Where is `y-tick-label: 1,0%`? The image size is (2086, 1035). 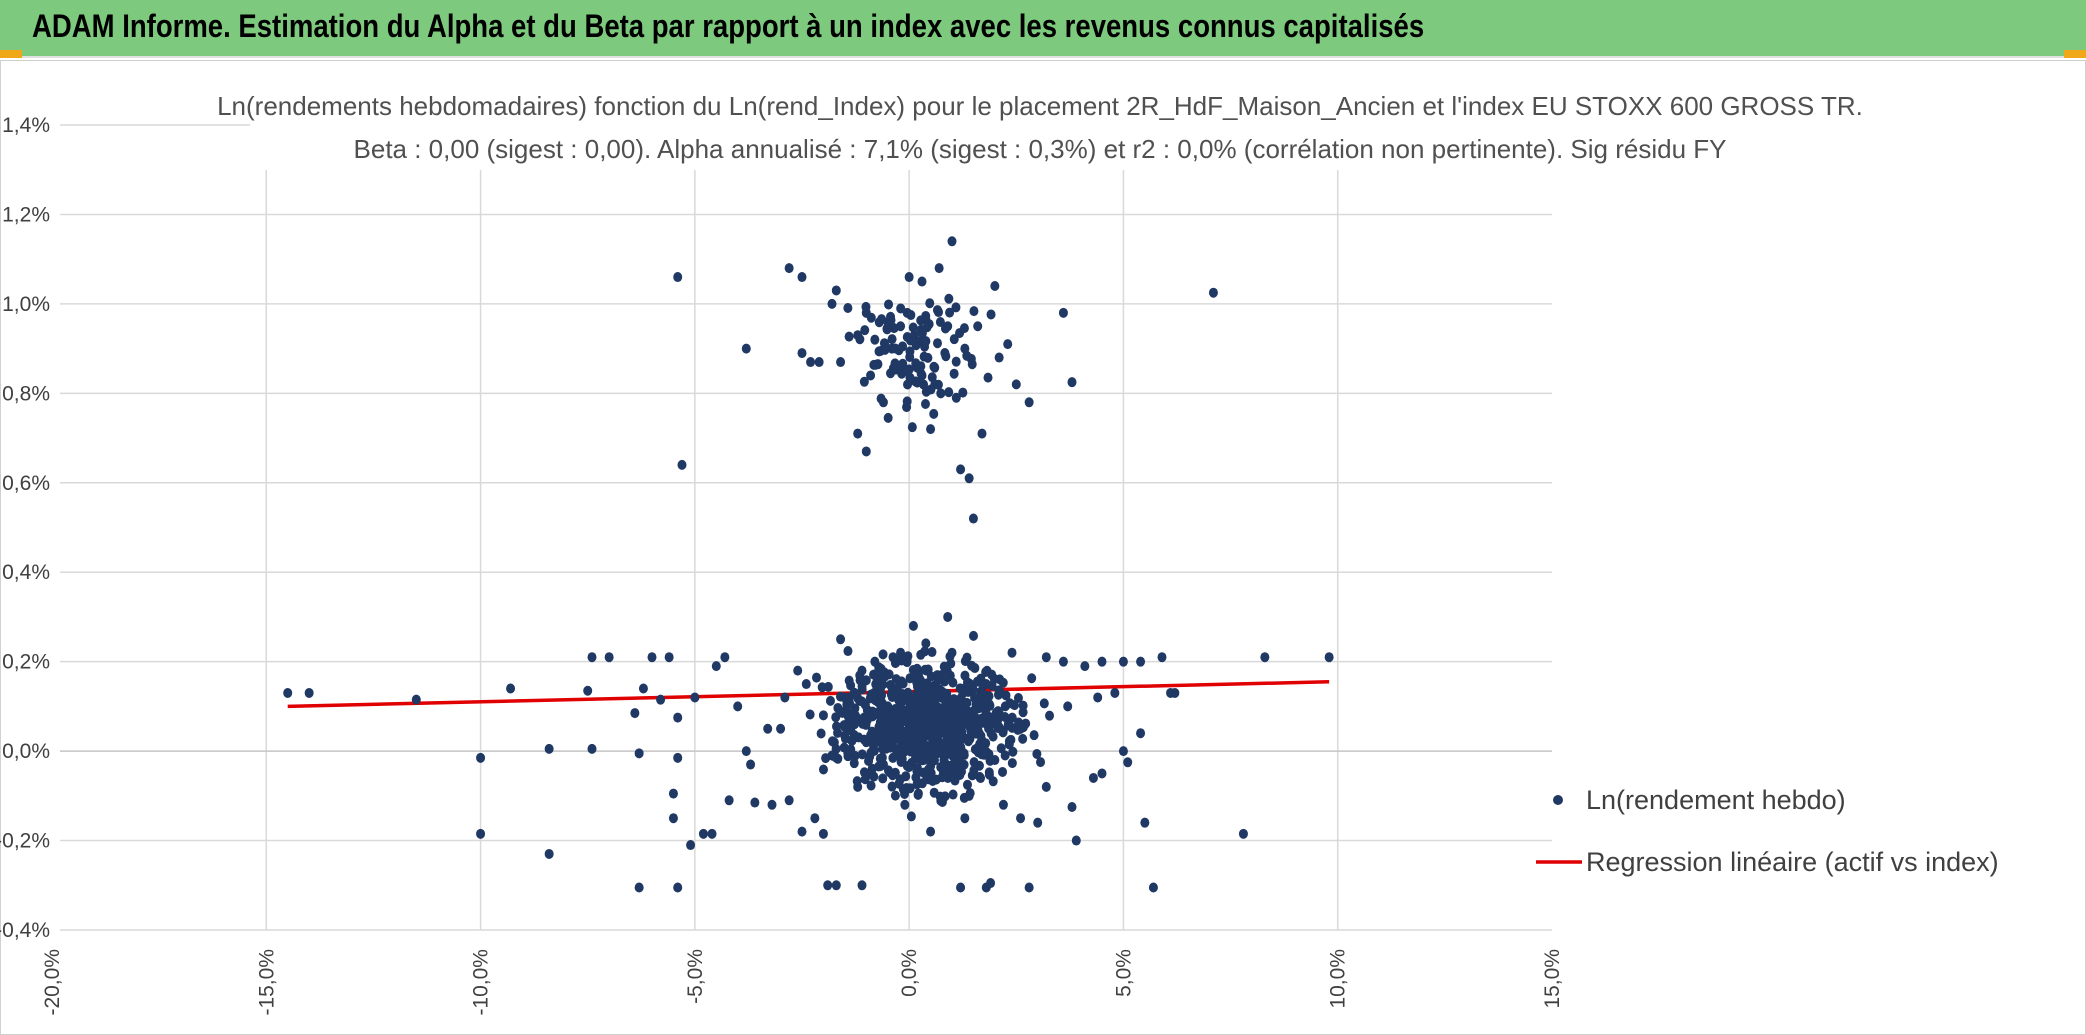
y-tick-label: 1,0% is located at coordinates (26, 304).